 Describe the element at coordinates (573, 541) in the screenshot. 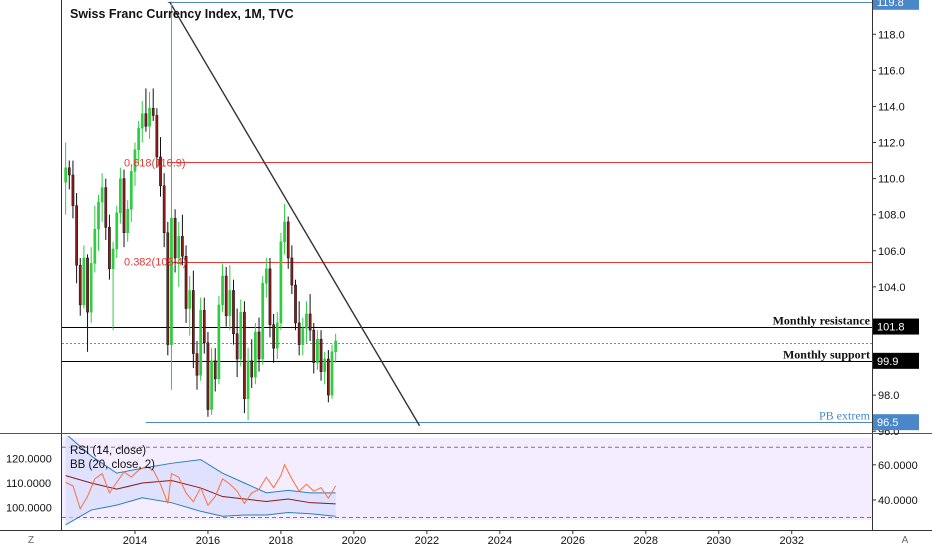

I see `time-tick-label: 2026` at that location.